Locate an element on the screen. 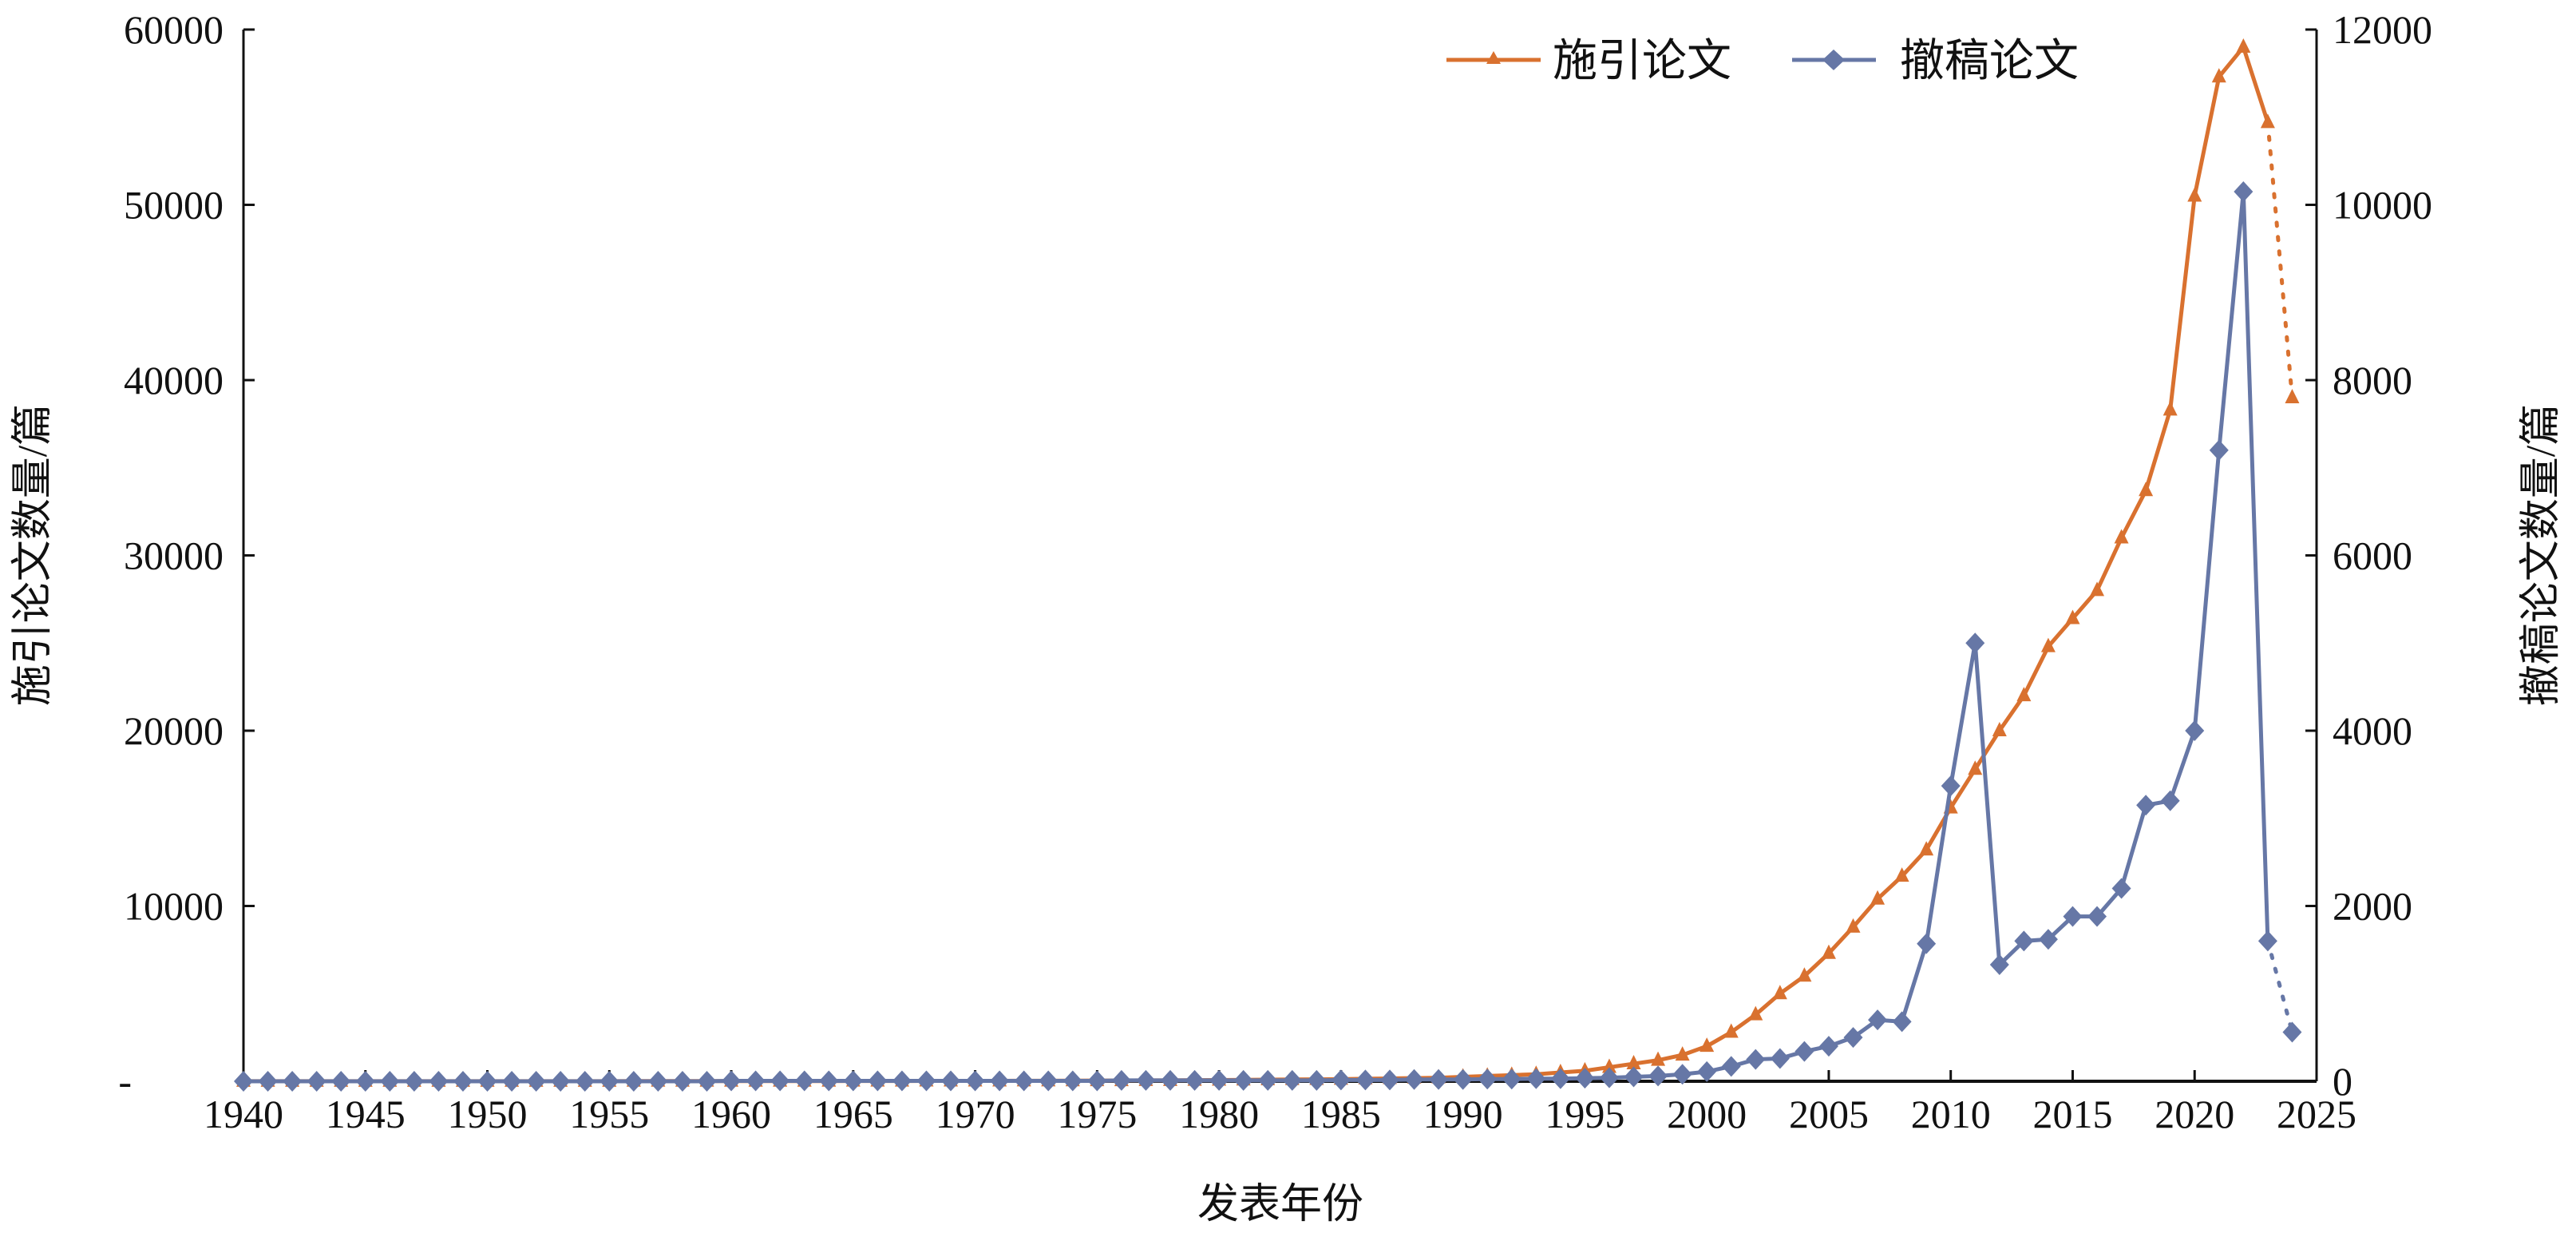 The image size is (2576, 1233). y-tick-label-right: 2000 is located at coordinates (2373, 907).